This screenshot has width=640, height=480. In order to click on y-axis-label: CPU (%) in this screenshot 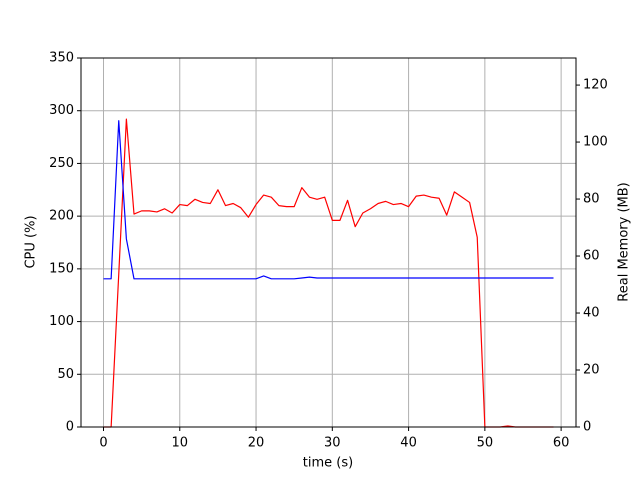, I will do `click(31, 241)`.